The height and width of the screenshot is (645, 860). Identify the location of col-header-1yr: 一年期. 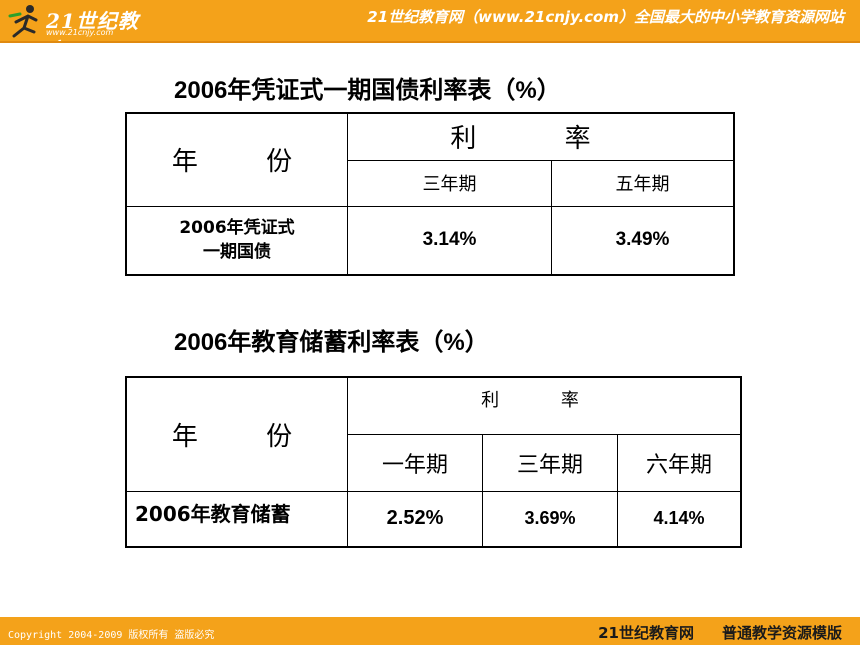
(415, 462).